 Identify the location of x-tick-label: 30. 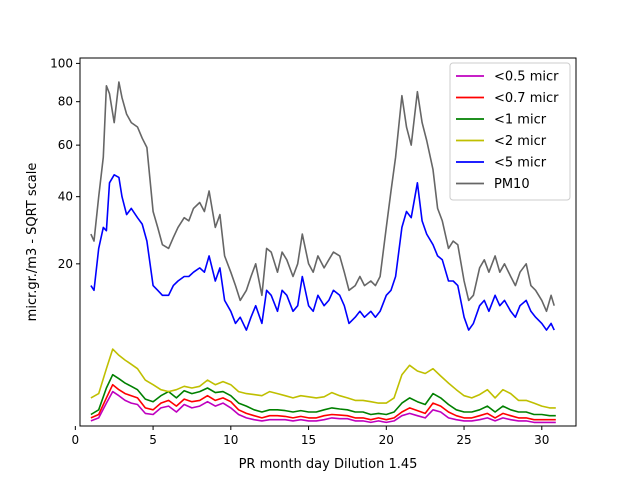
(541, 440).